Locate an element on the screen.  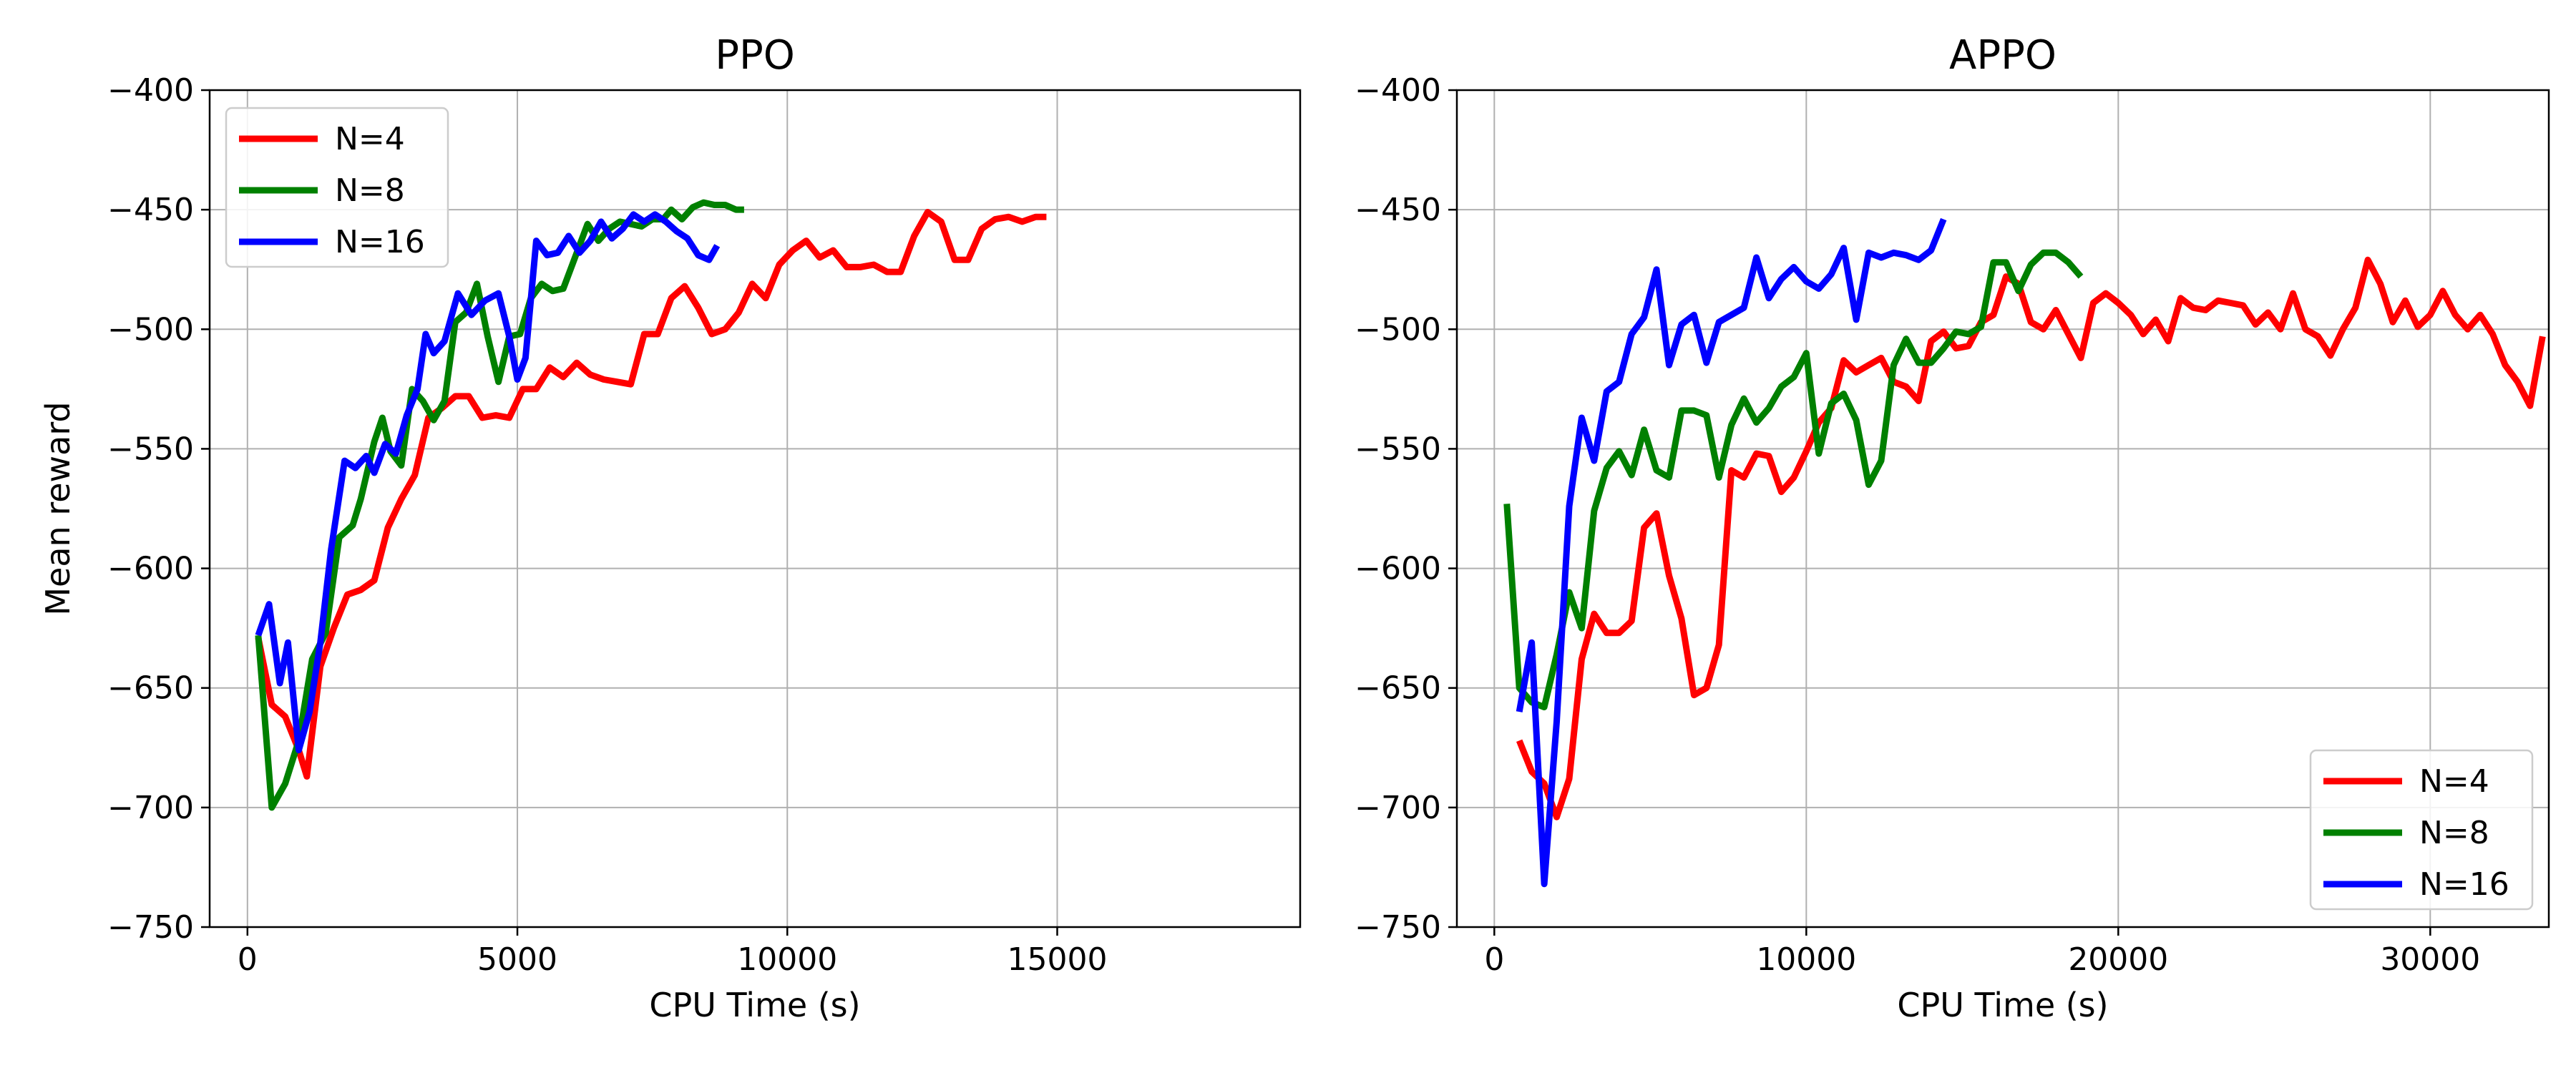
chart-title: APPO is located at coordinates (2003, 55).